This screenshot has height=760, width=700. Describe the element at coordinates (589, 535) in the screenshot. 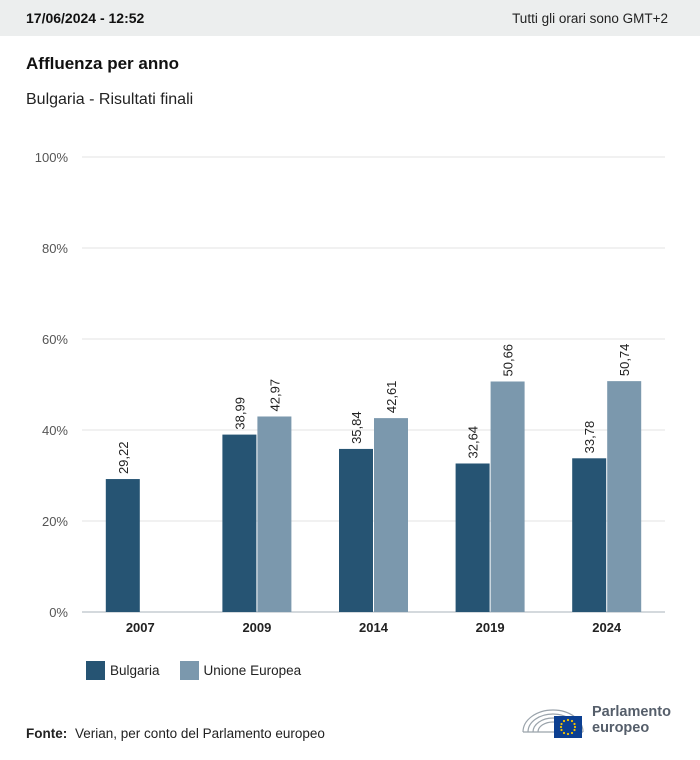

I see `bar-bulgaria-2024` at that location.